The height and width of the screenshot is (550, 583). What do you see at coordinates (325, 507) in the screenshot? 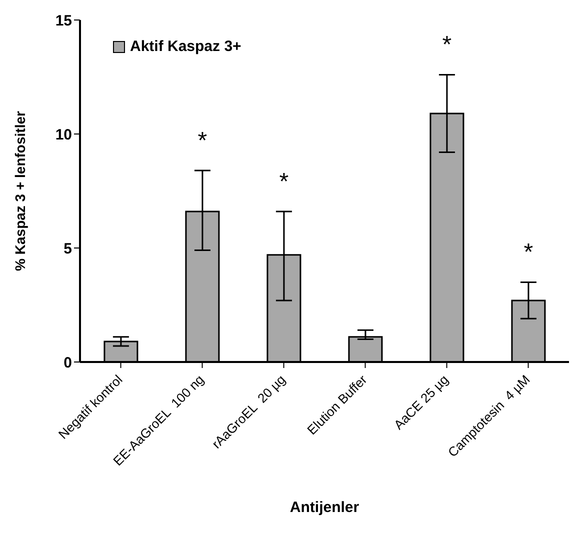
I see `x-axis-title: Antijenler` at bounding box center [325, 507].